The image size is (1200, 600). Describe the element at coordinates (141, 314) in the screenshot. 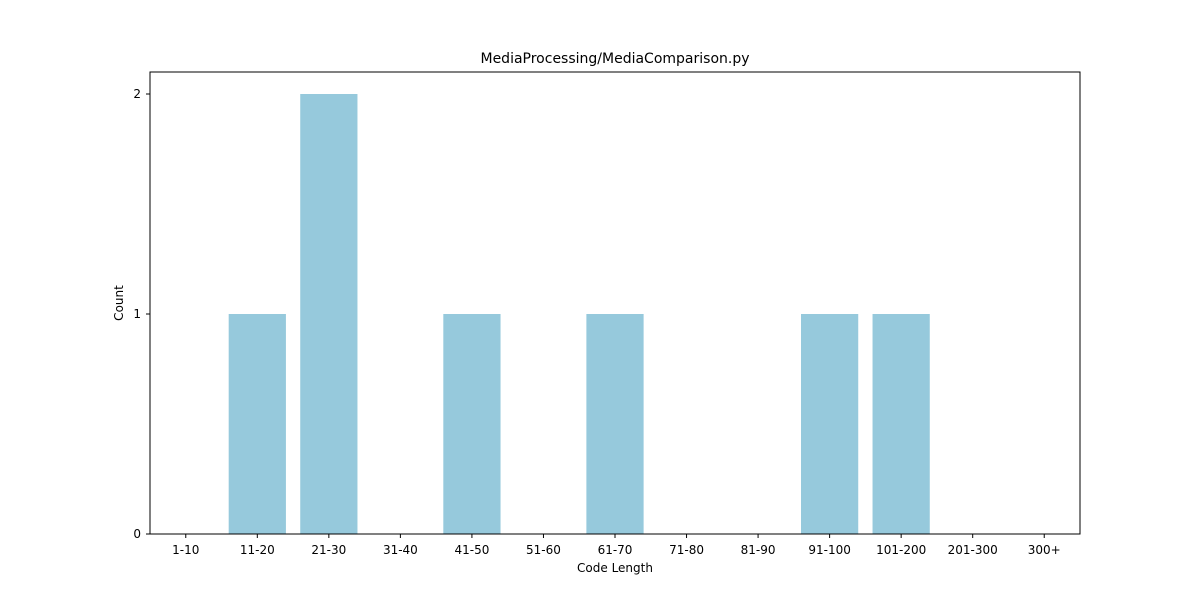

I see `y-axis-ticks: 0 1 2` at that location.